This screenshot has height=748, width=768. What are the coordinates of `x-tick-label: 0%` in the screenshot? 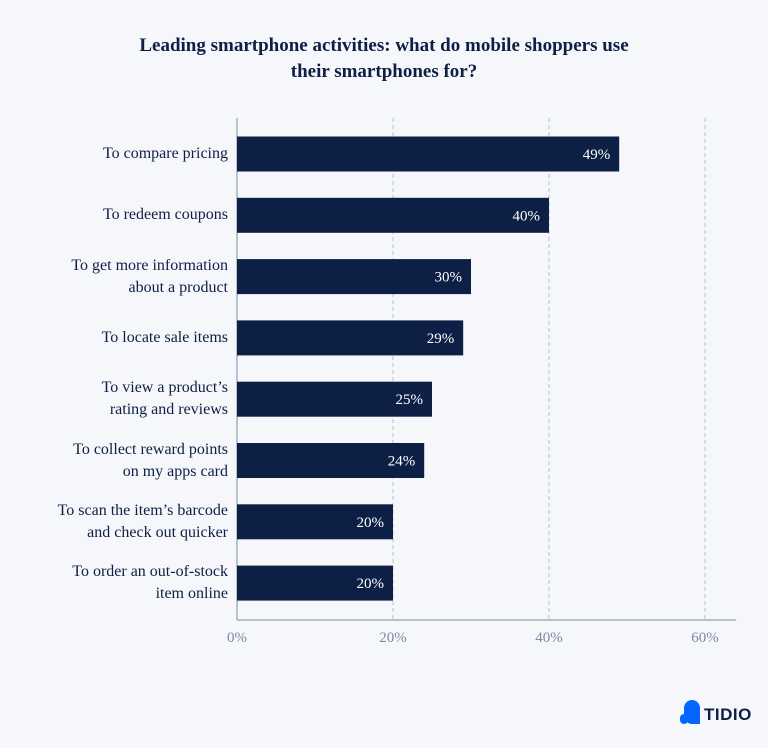 It's located at (237, 638).